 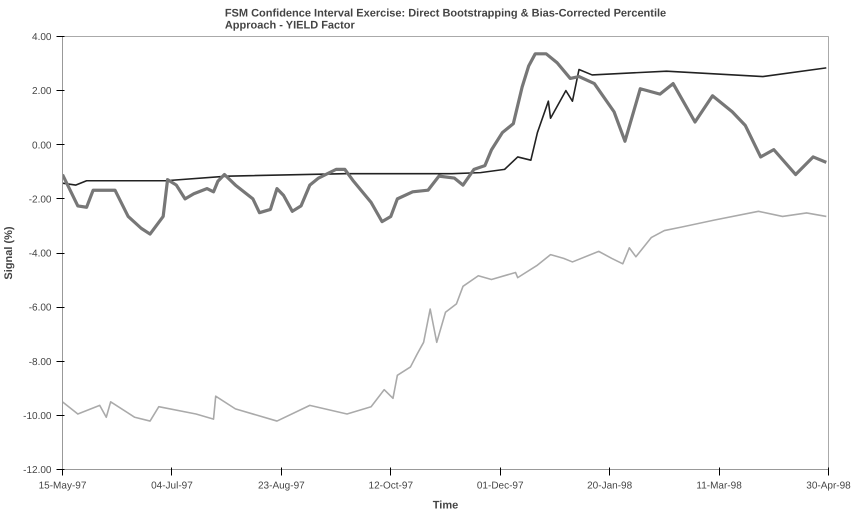 I want to click on y-tick-label: -2.00, so click(x=40, y=200).